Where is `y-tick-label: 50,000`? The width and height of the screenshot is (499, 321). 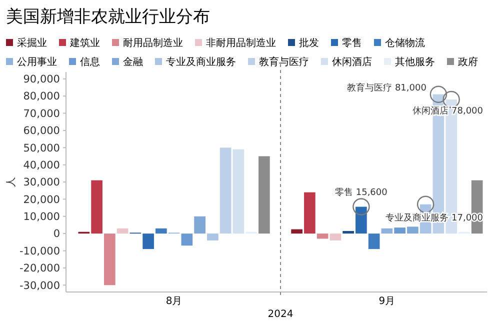 y-tick-label: 50,000 is located at coordinates (41, 148).